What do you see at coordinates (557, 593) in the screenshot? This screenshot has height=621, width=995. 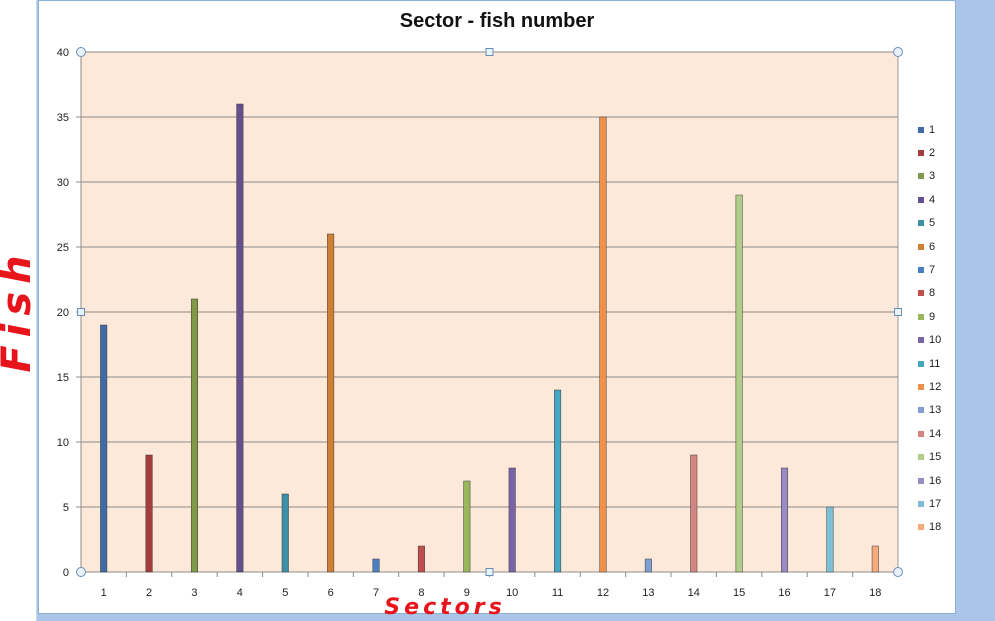 I see `x-tick-label: 11` at bounding box center [557, 593].